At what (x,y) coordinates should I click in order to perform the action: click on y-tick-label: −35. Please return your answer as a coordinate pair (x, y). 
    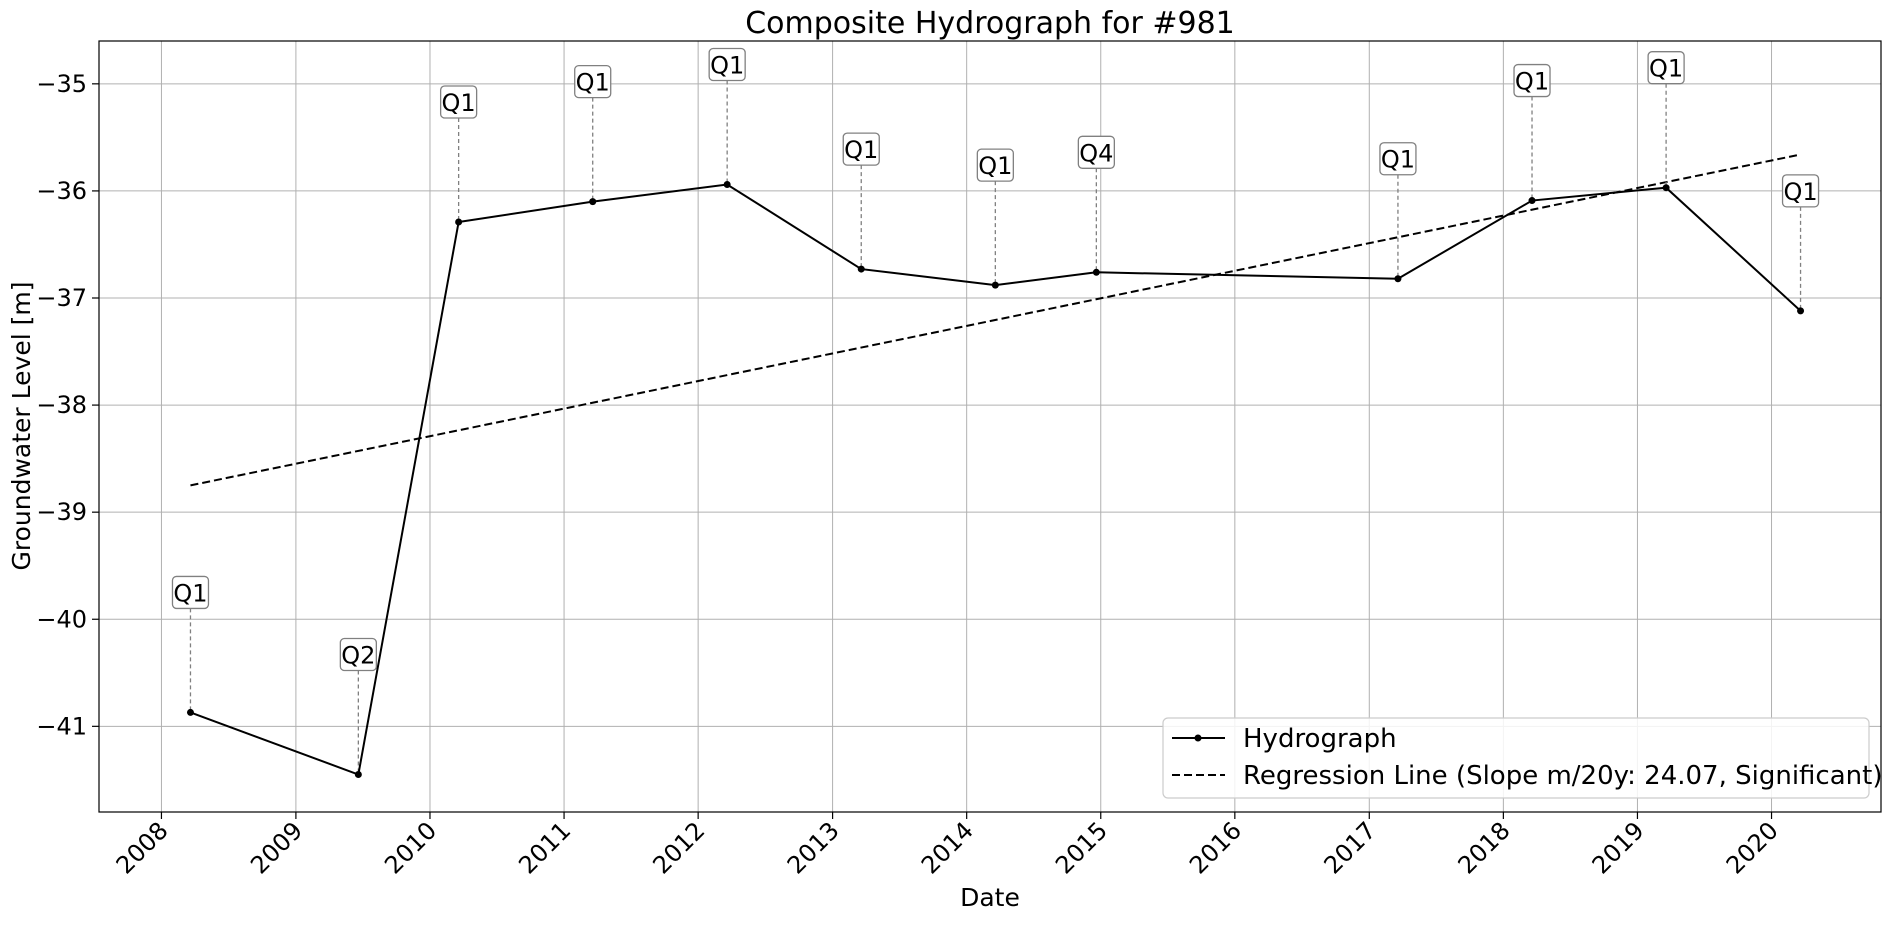
    Looking at the image, I should click on (61, 84).